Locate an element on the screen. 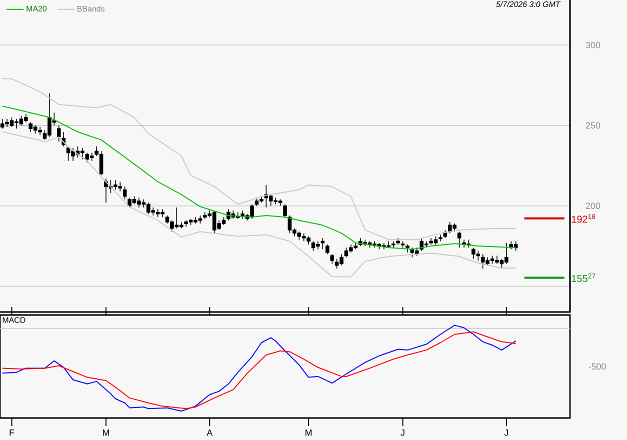  text: -500 is located at coordinates (597, 366).